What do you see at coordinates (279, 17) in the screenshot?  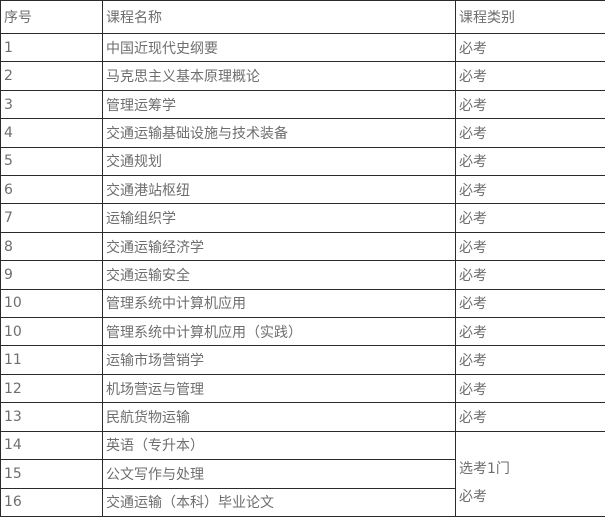 I see `column-header-course-name: 课程名称` at bounding box center [279, 17].